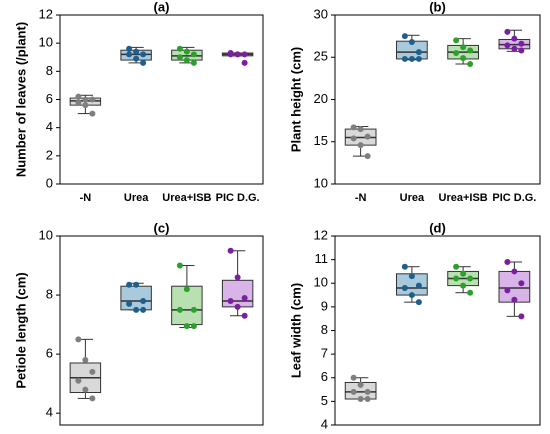  What do you see at coordinates (86, 198) in the screenshot?
I see `x-tick-label: -N` at bounding box center [86, 198].